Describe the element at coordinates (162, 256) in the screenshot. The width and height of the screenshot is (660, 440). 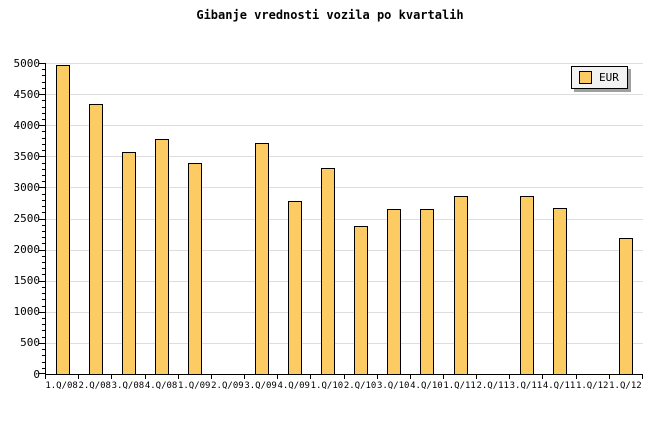
I see `bar-4.Q/08` at that location.